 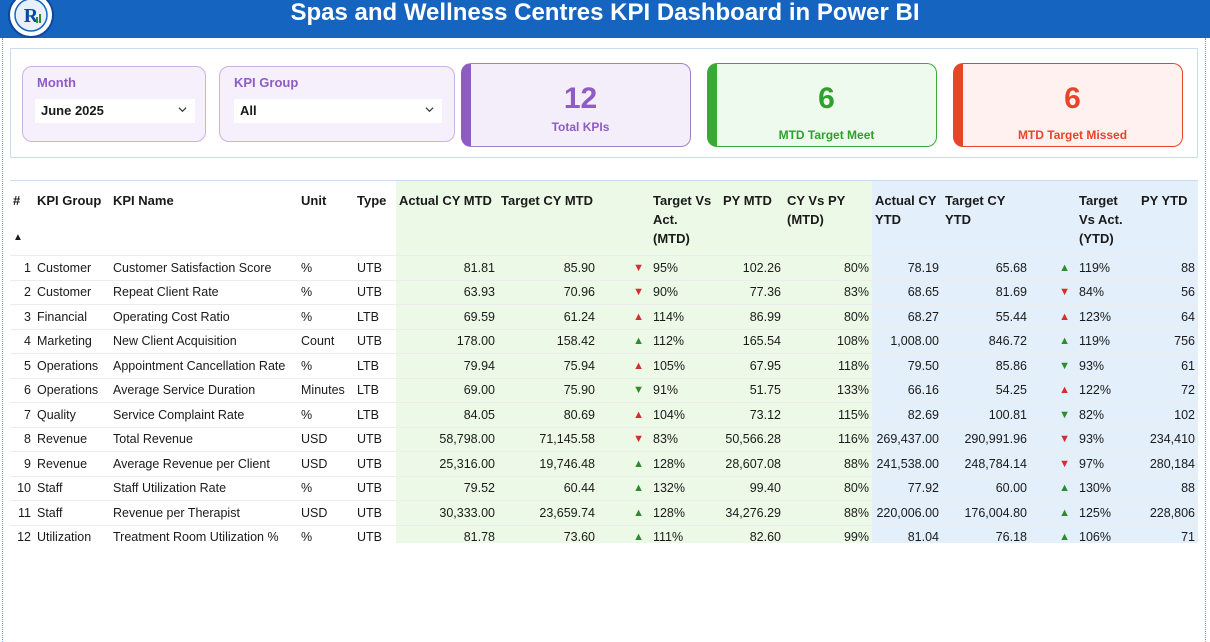 I want to click on col-header-kpi-name: KPI Name, so click(x=143, y=200).